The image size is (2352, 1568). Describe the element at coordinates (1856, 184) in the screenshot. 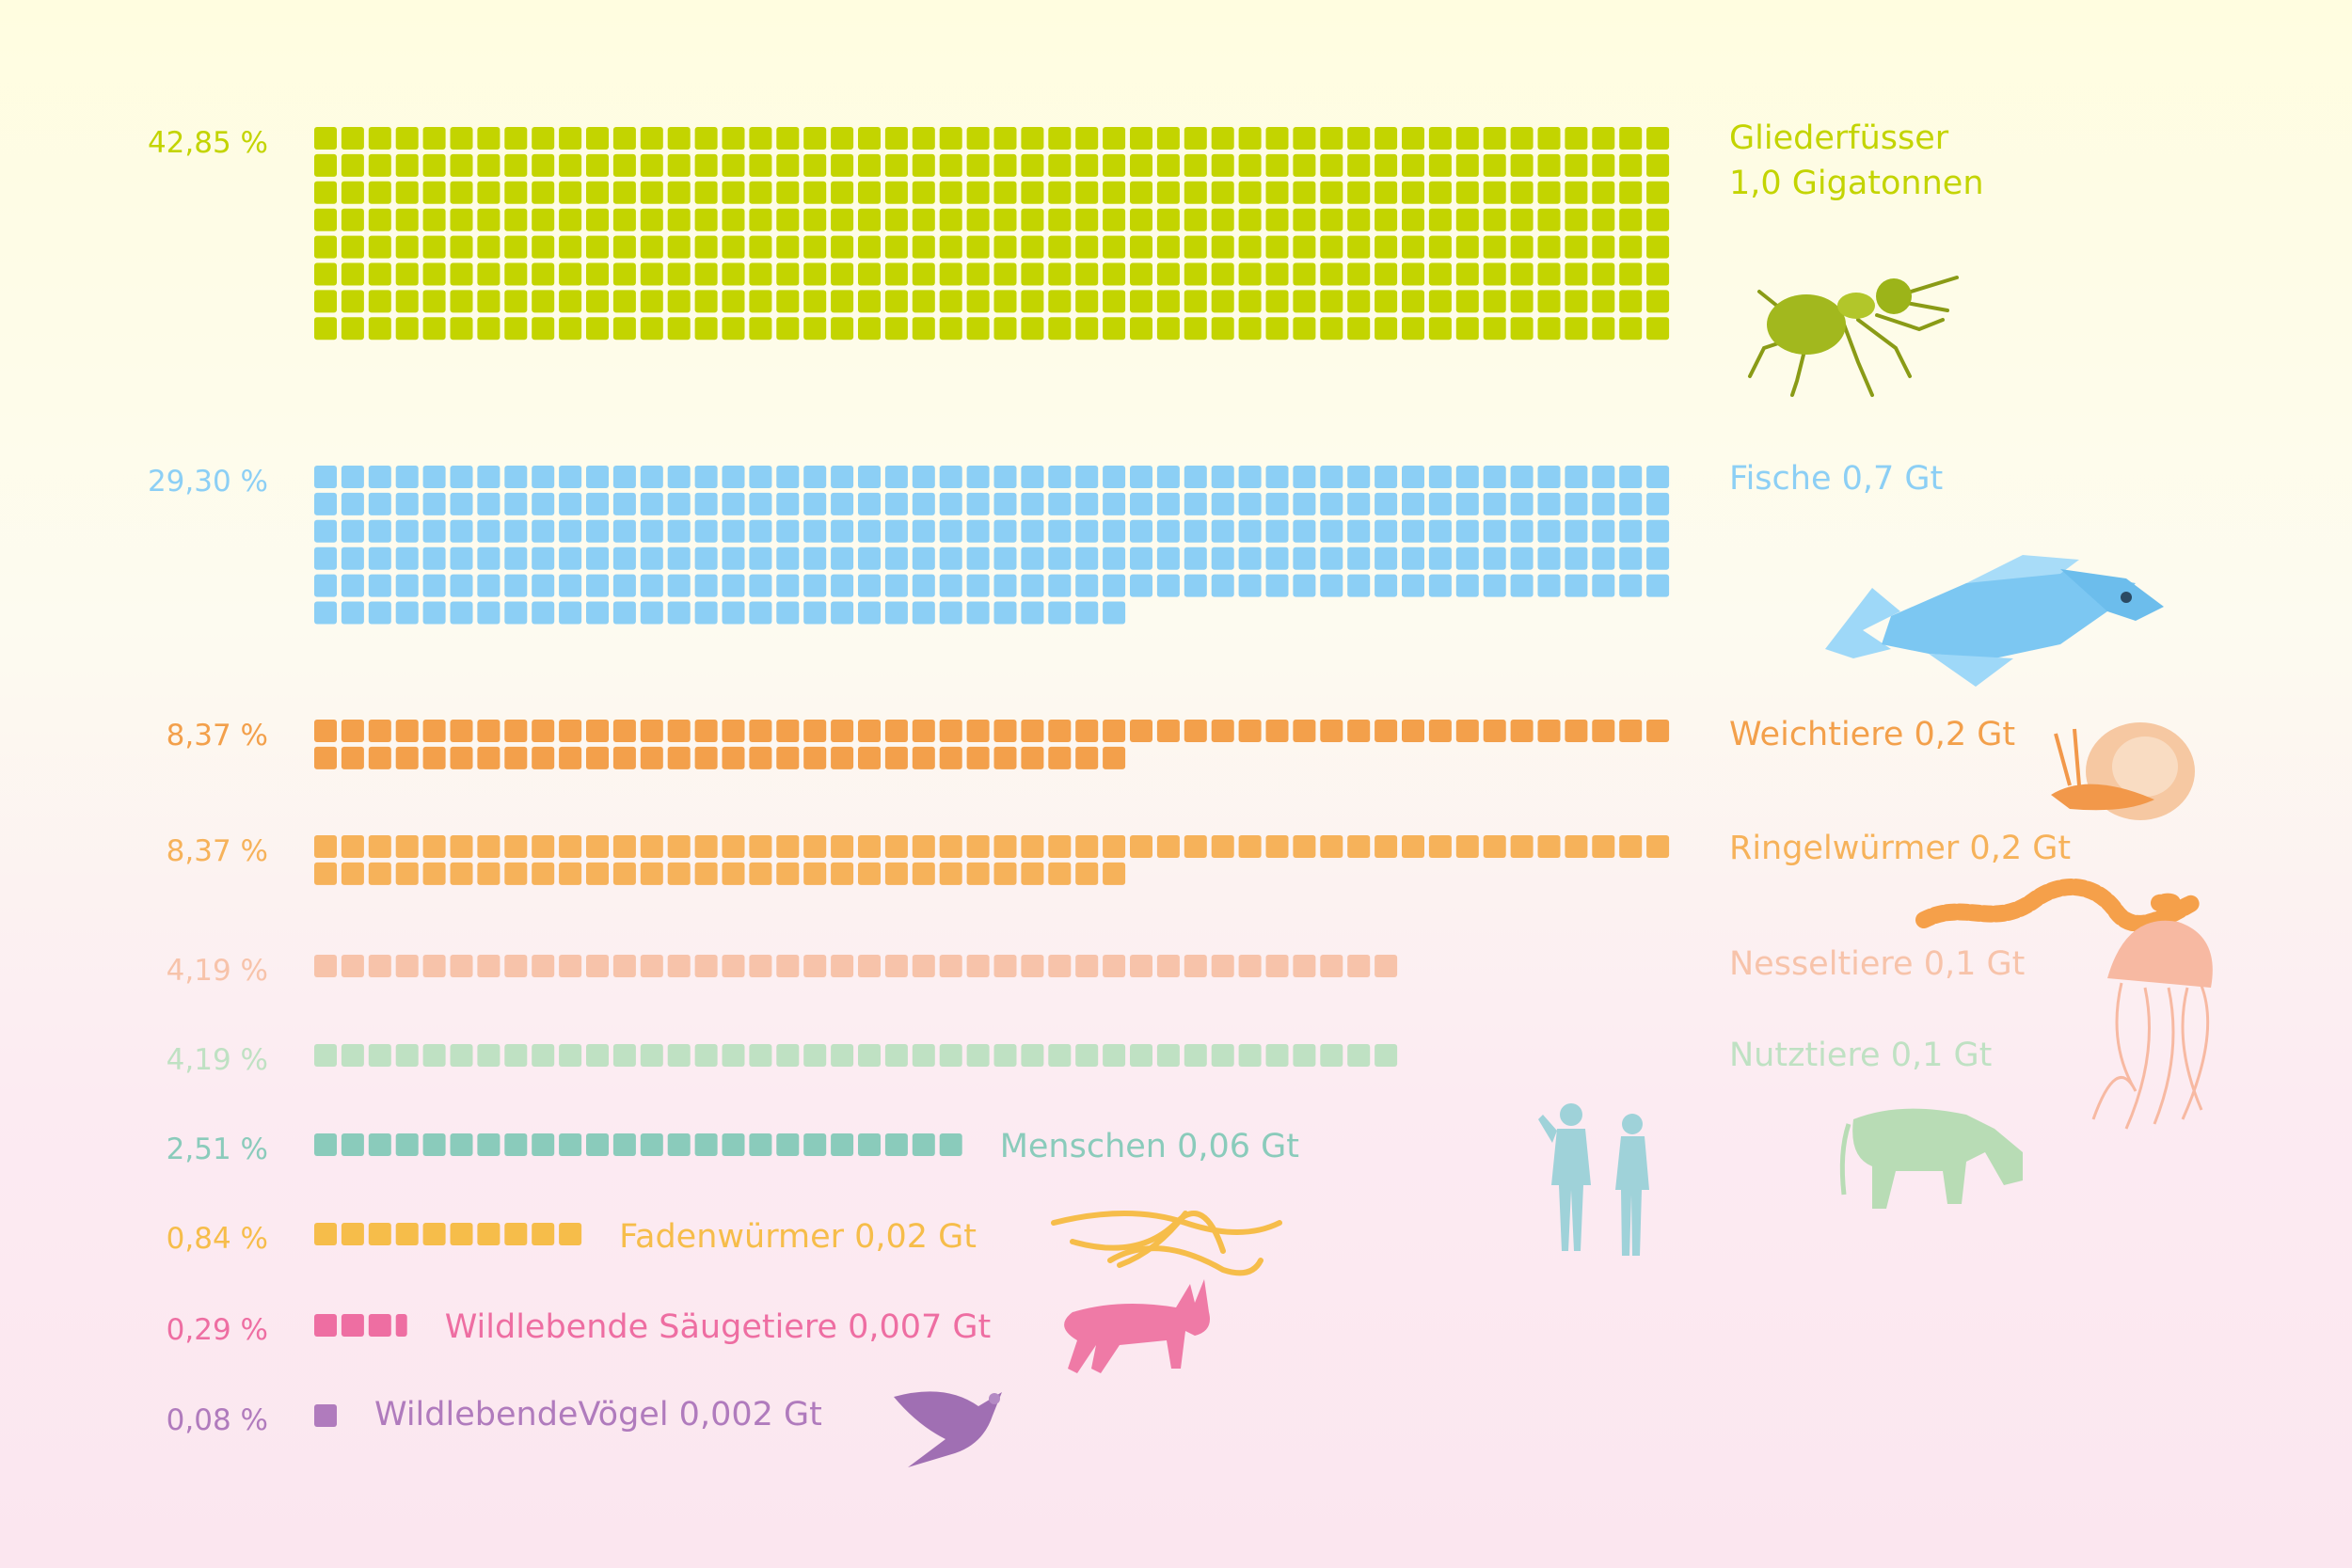

I see `category-label: 1,0 Gigatonnen` at that location.